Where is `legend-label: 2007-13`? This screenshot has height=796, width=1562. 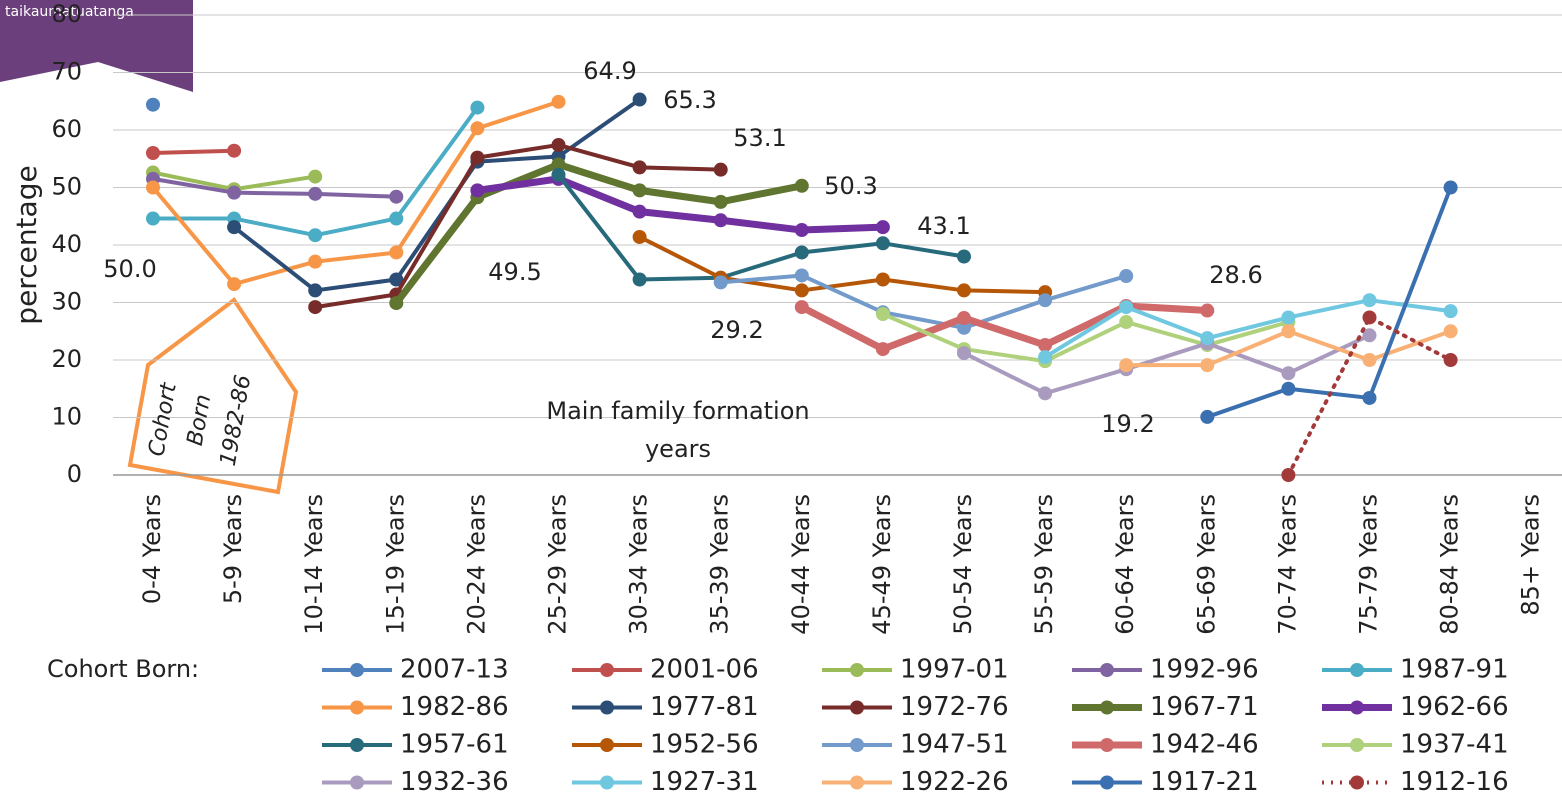 legend-label: 2007-13 is located at coordinates (454, 670).